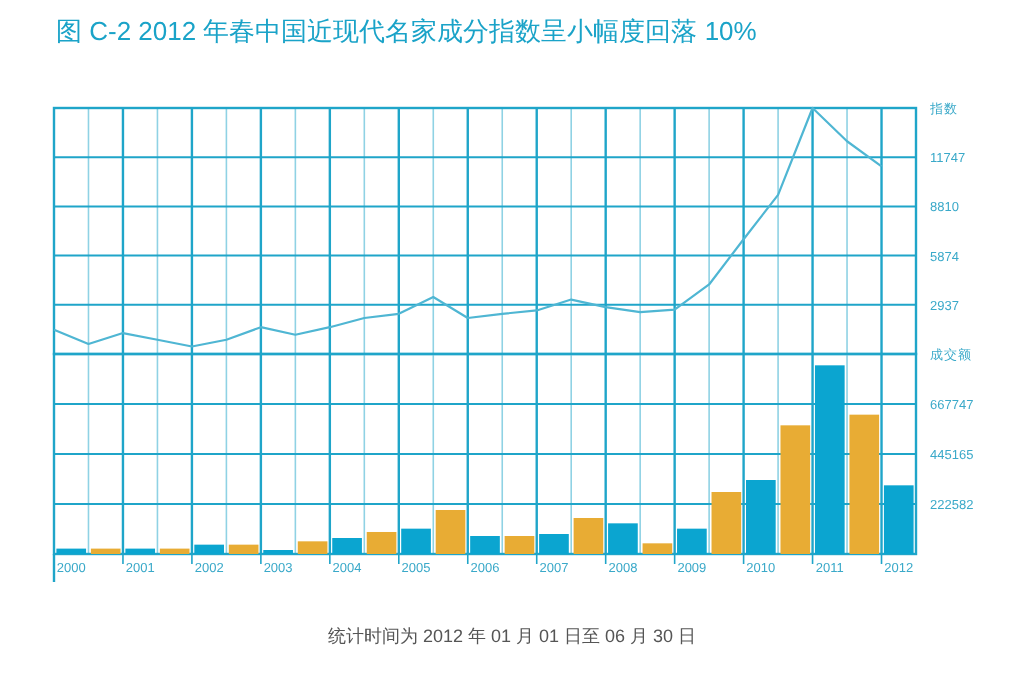  What do you see at coordinates (512, 636) in the screenshot?
I see `text: 统计时间为 2012 年 01 月 01 日至 06 月 30 日` at bounding box center [512, 636].